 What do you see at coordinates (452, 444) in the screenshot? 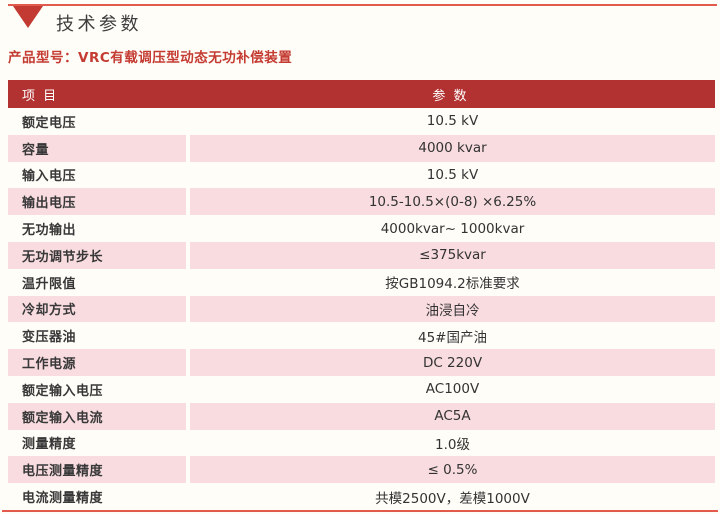
I see `row-param-value: 1.0级` at bounding box center [452, 444].